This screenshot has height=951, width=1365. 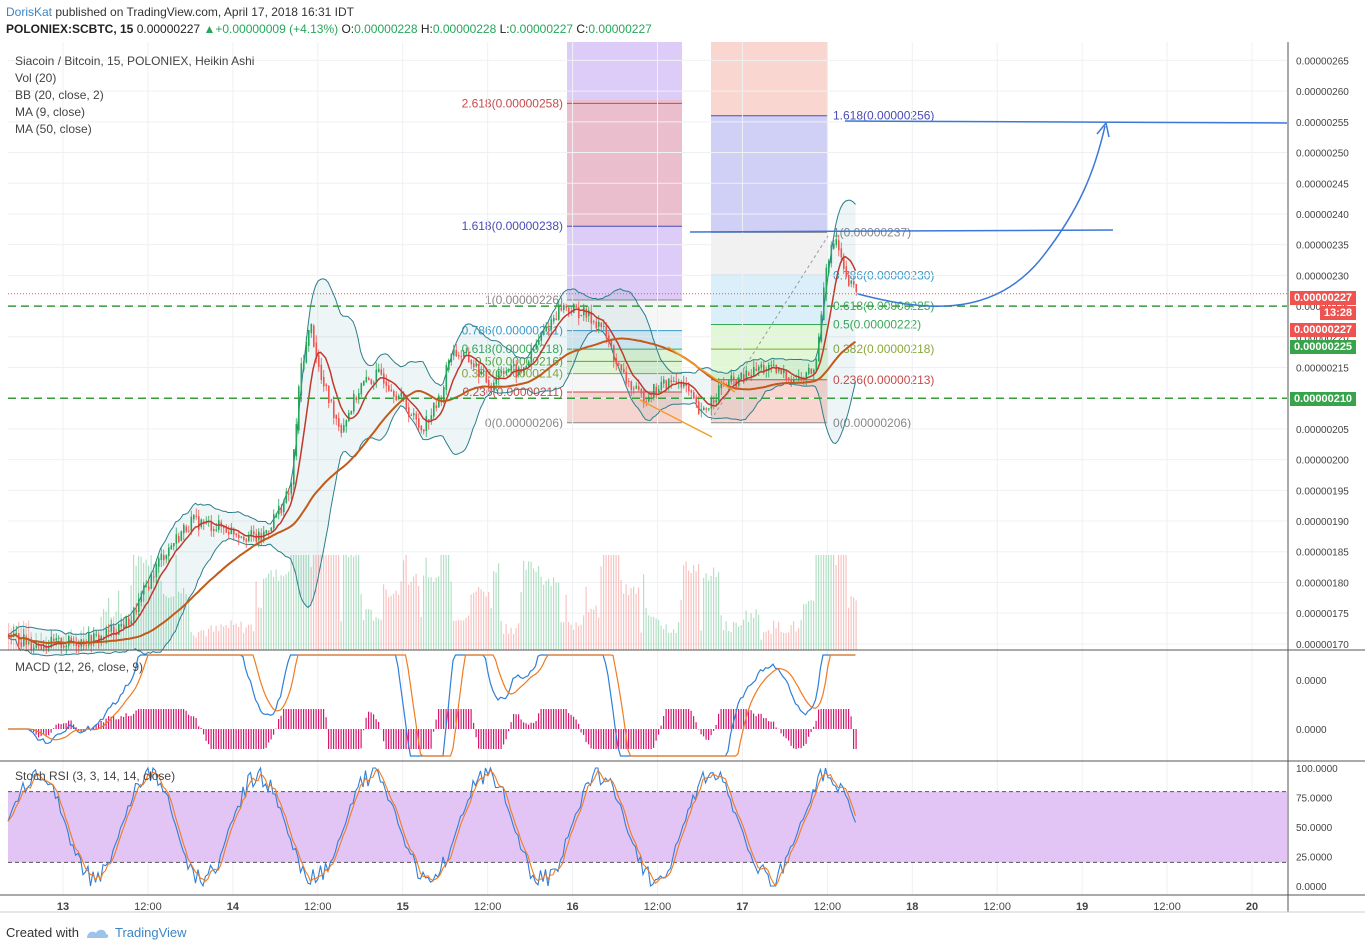 What do you see at coordinates (36, 78) in the screenshot?
I see `legend-vol: Vol (20)` at bounding box center [36, 78].